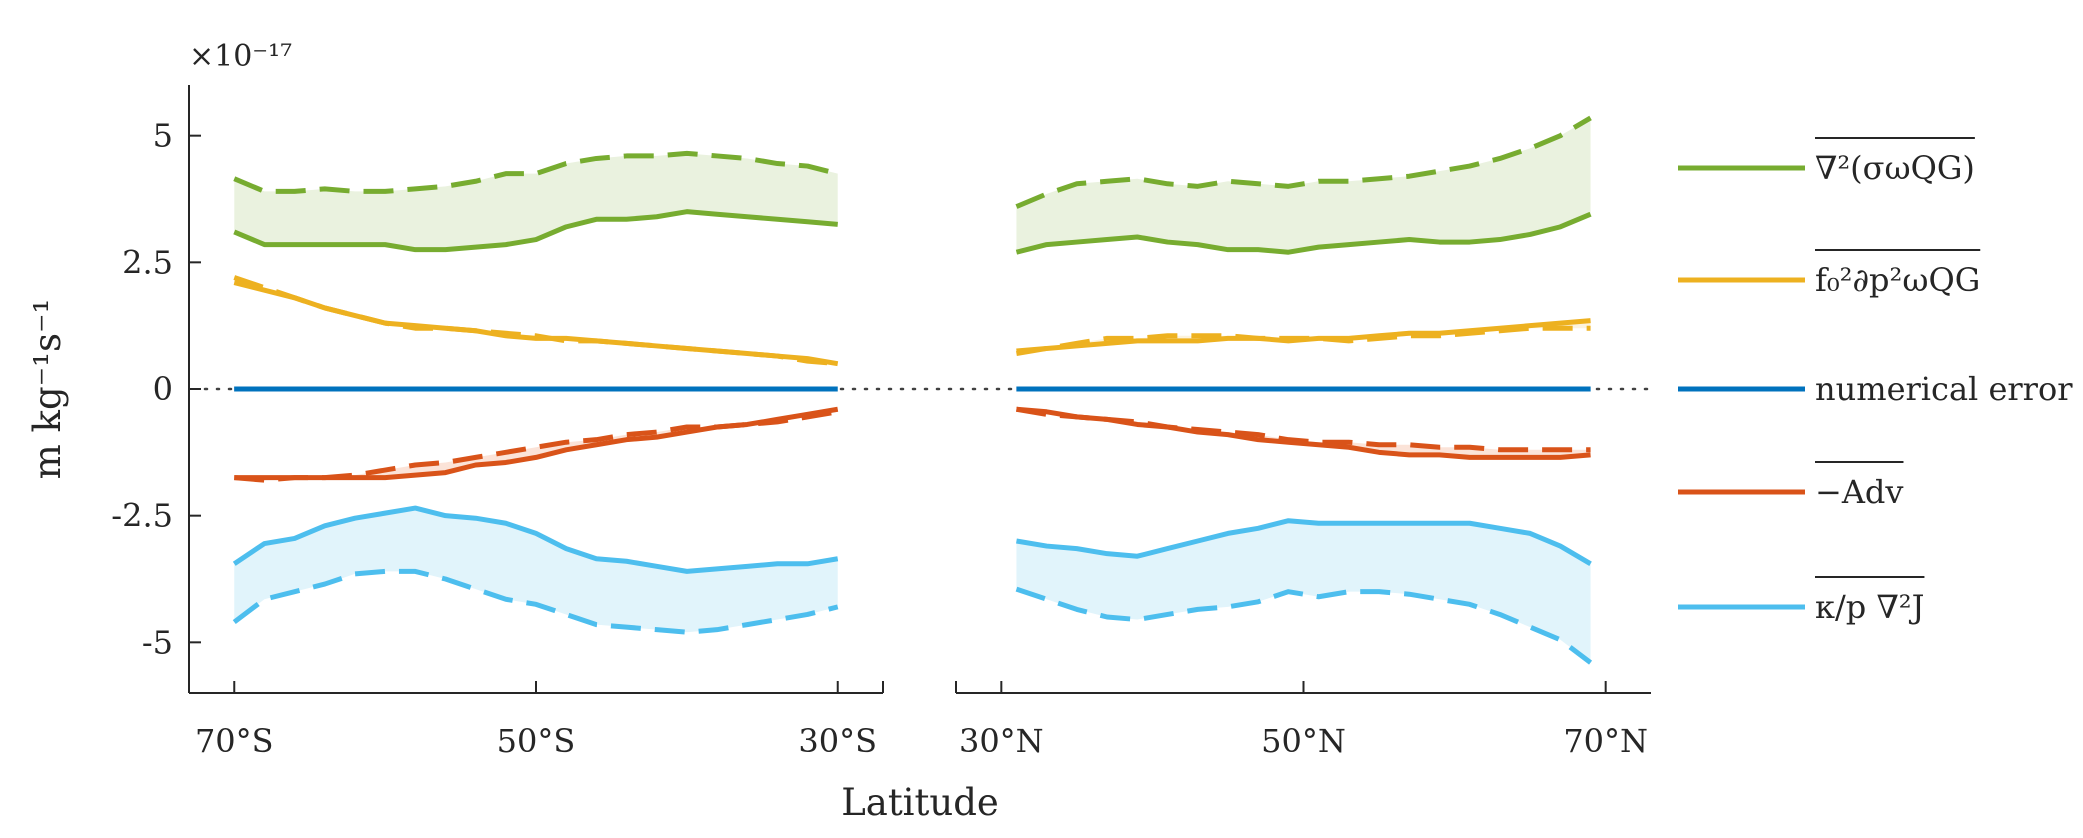 Image resolution: width=2083 pixels, height=838 pixels. What do you see at coordinates (1303, 741) in the screenshot?
I see `x-tick-label: 50°N` at bounding box center [1303, 741].